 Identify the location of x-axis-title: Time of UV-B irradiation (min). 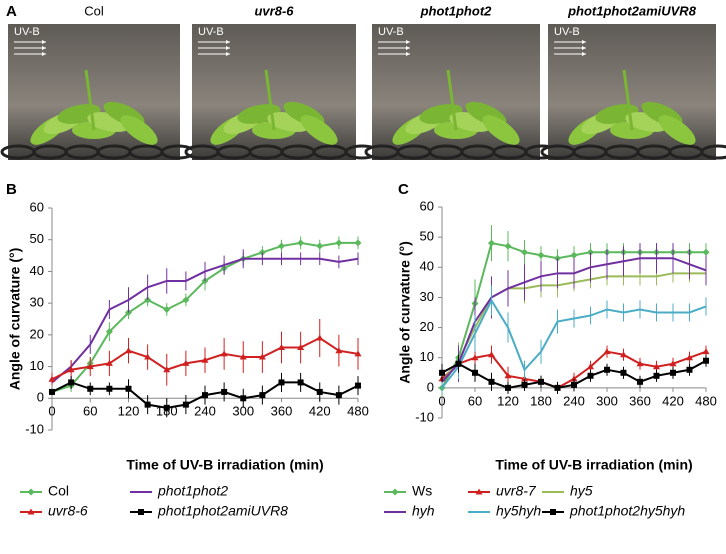
(593, 465).